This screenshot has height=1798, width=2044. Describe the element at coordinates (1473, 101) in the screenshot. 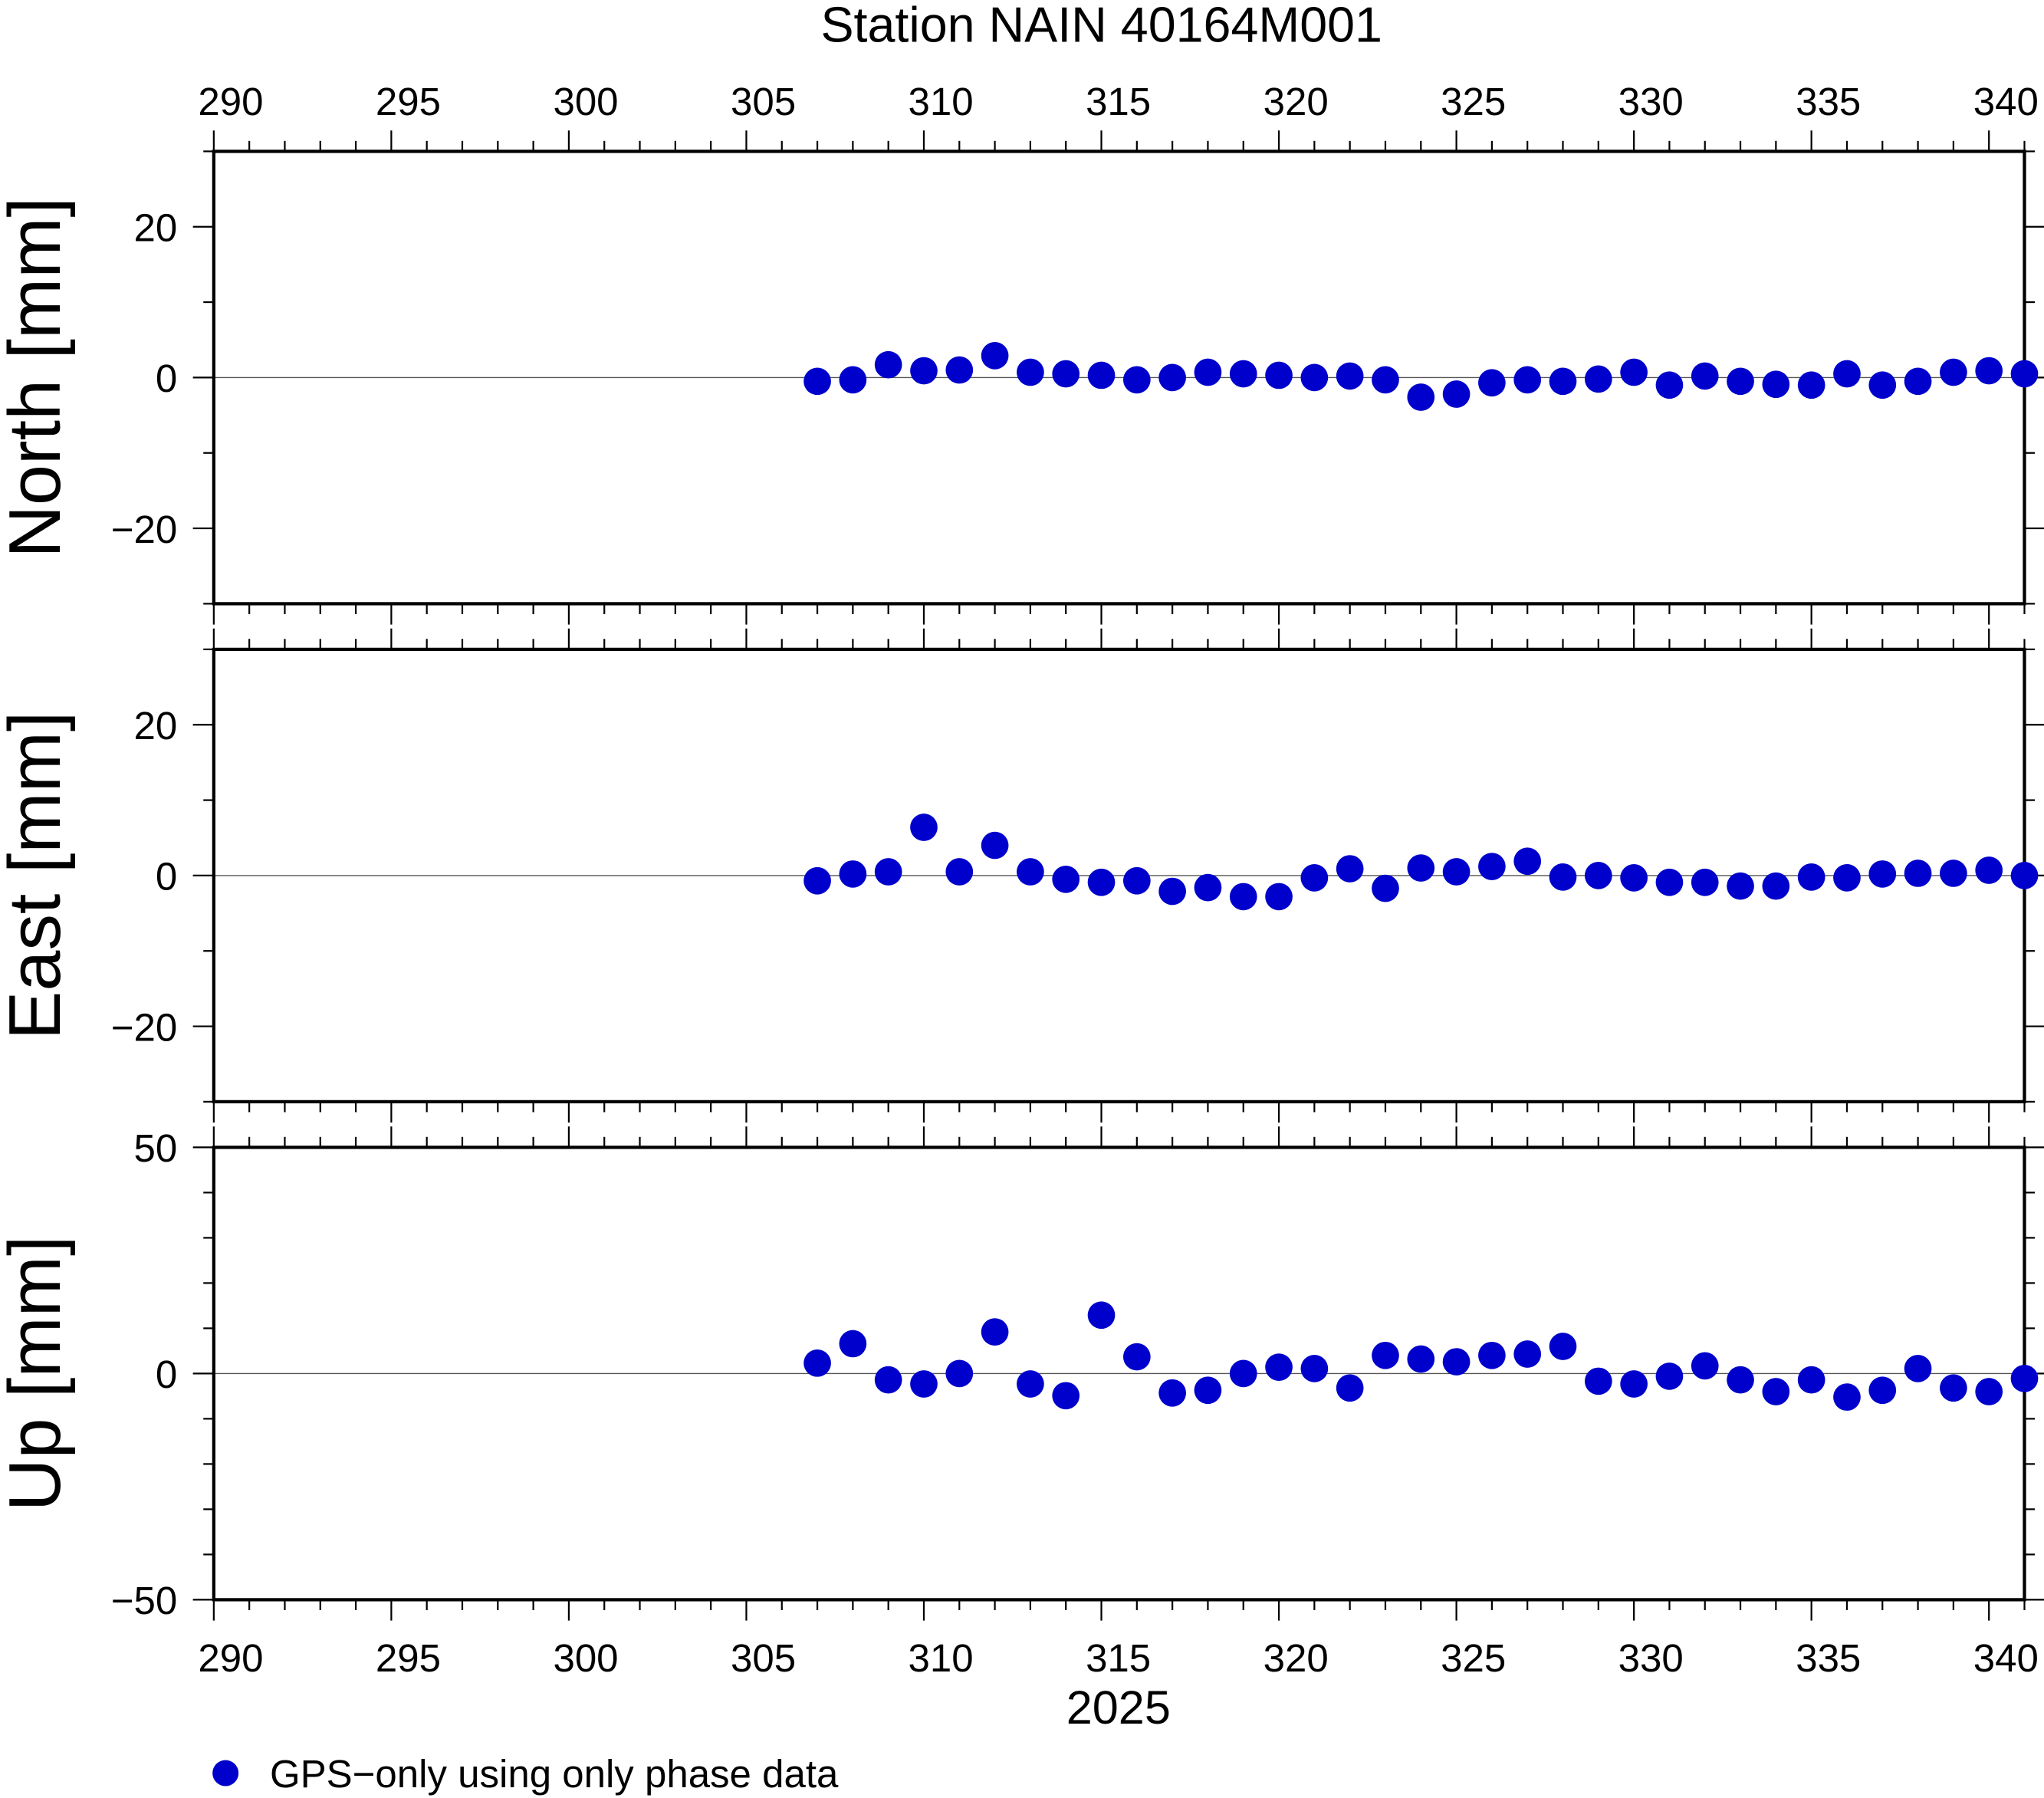

I see `x-tick-label-top: 325` at that location.